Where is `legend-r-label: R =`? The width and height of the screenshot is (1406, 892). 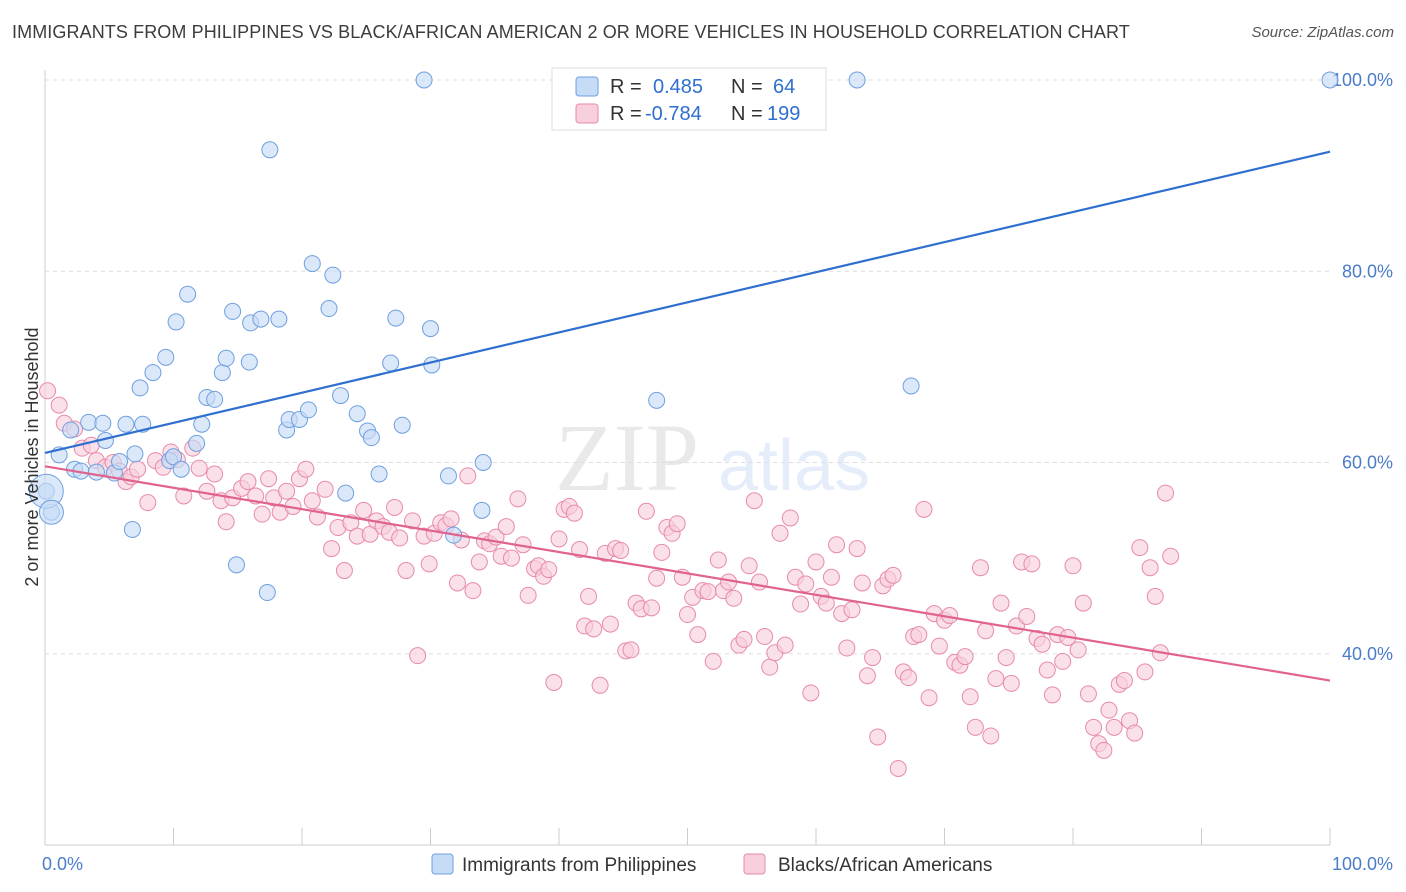
legend-r-label: R = is located at coordinates (626, 114).